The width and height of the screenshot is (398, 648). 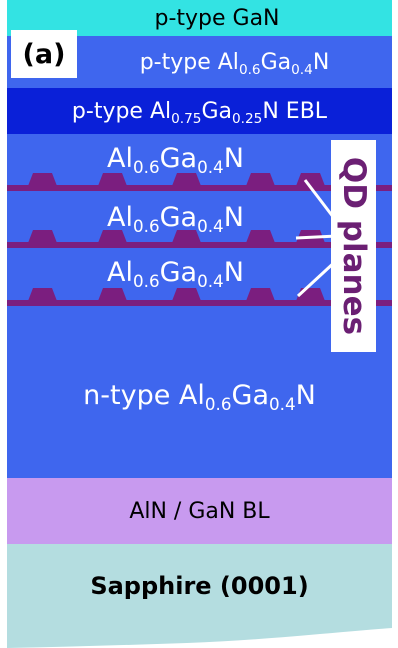 What do you see at coordinates (175, 219) in the screenshot?
I see `barrier-2-label: Al0.6Ga0.4N` at bounding box center [175, 219].